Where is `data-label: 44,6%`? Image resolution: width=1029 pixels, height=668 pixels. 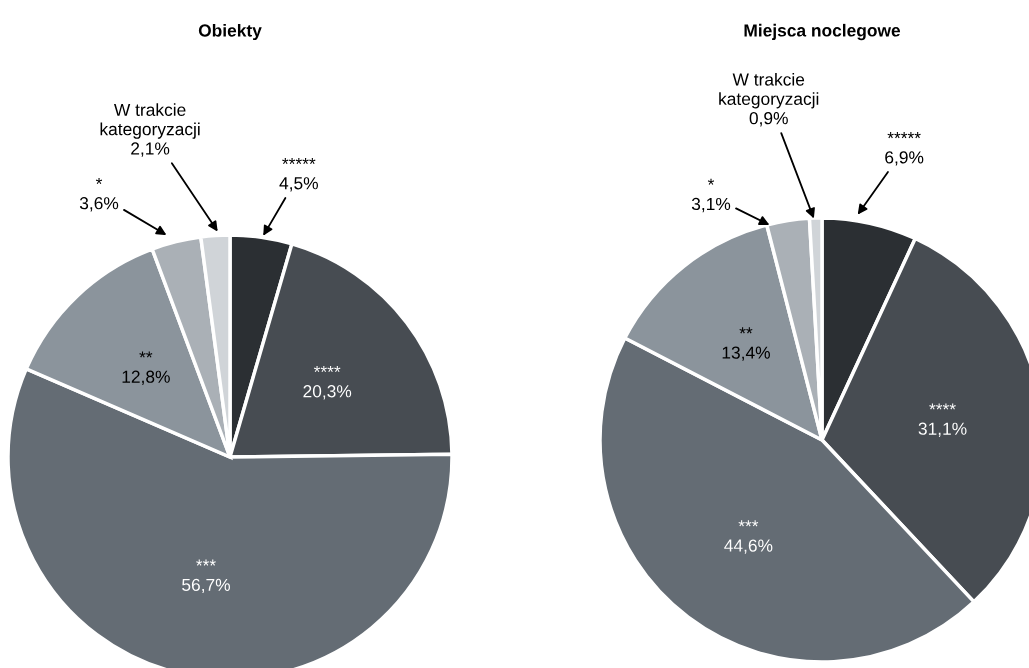 data-label: 44,6% is located at coordinates (748, 546).